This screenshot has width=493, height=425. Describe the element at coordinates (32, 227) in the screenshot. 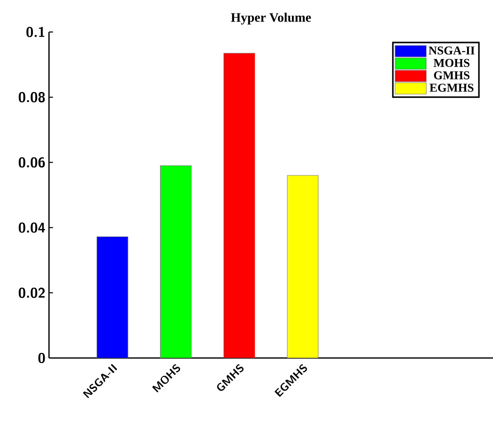

I see `y-tick-label: 0.04` at that location.